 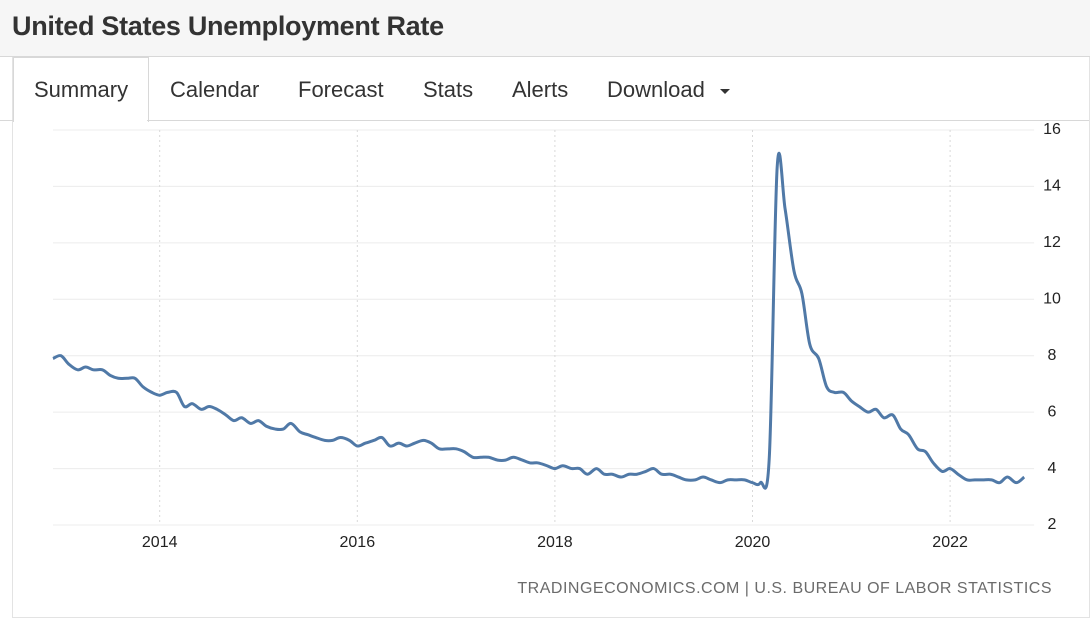 I want to click on page-title: United States Unemployment Rate, so click(x=228, y=26).